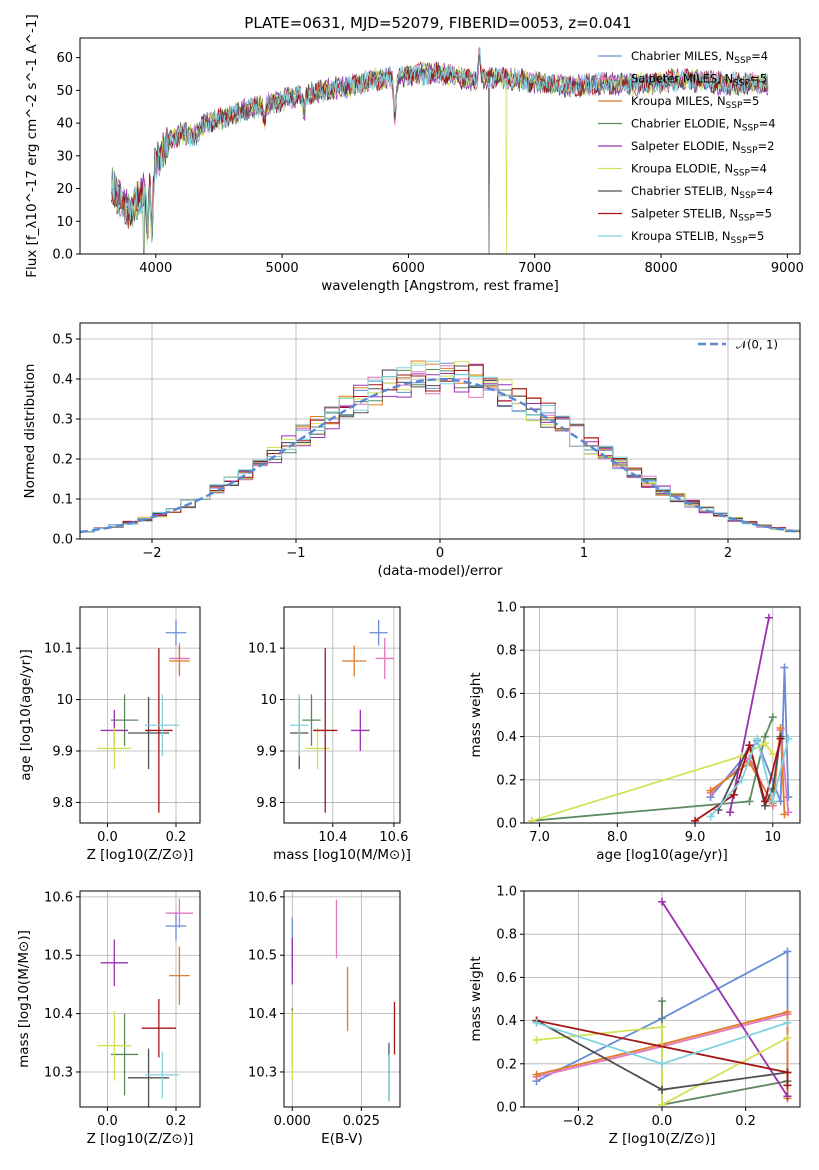 Image resolution: width=819 pixels, height=1170 pixels. What do you see at coordinates (701, 215) in the screenshot?
I see `legend-entry: Salpeter STELIB, NSSP=5` at bounding box center [701, 215].